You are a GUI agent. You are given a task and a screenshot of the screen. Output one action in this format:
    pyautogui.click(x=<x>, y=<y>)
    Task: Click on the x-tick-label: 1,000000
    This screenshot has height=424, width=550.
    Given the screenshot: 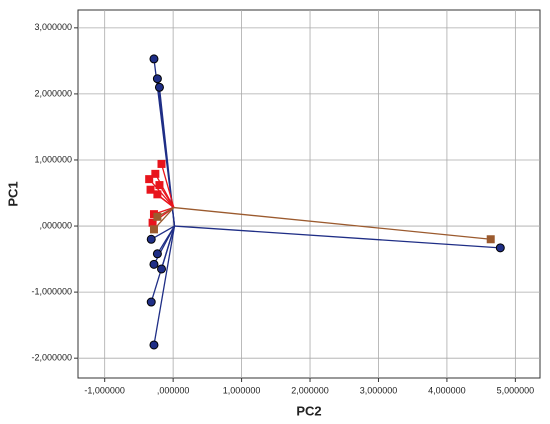 What is the action you would take?
    pyautogui.click(x=242, y=390)
    